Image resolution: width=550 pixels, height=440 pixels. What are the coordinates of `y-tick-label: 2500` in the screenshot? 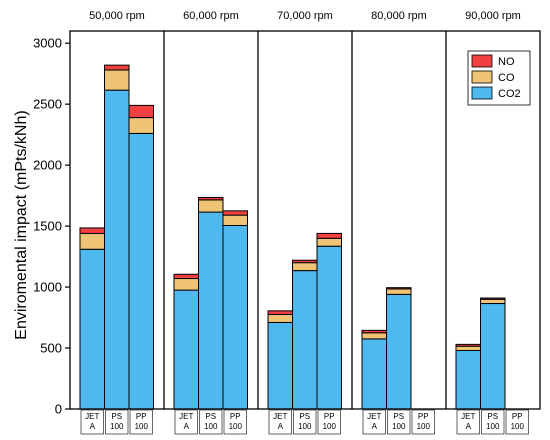 It's located at (47, 104).